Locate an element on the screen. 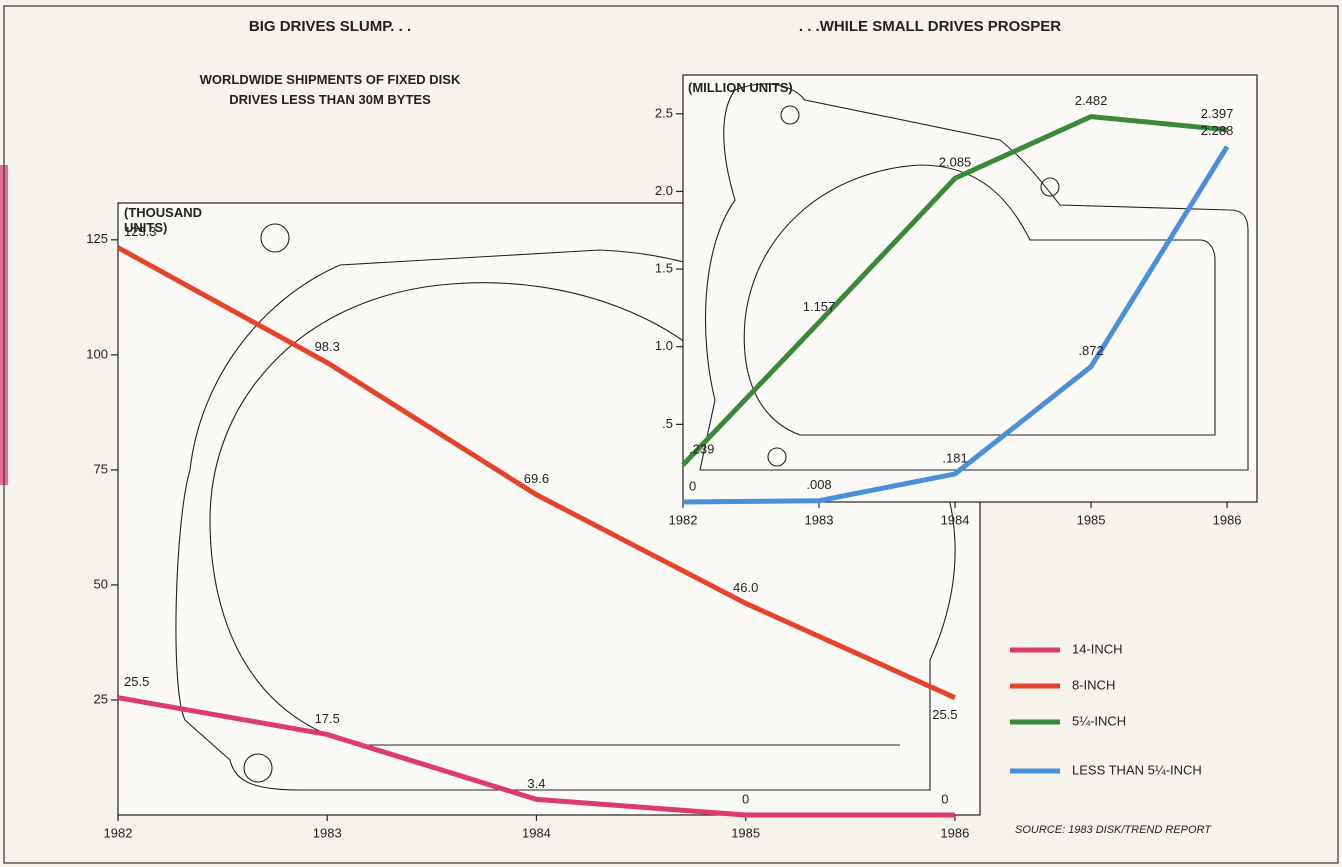 Image resolution: width=1342 pixels, height=867 pixels. data-label: 69.6 is located at coordinates (536, 478).